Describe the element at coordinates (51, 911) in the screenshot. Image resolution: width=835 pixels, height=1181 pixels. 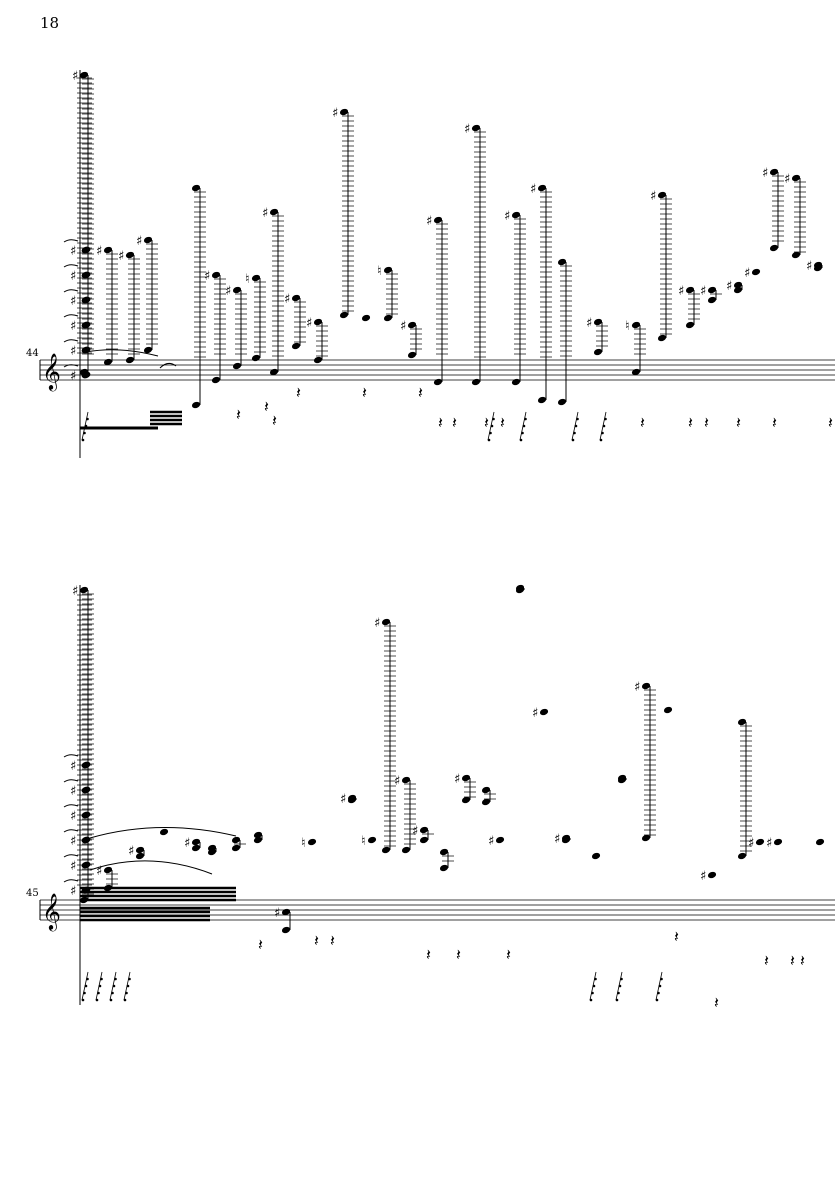
I see `treble-clef-icon: 𝄞` at that location.